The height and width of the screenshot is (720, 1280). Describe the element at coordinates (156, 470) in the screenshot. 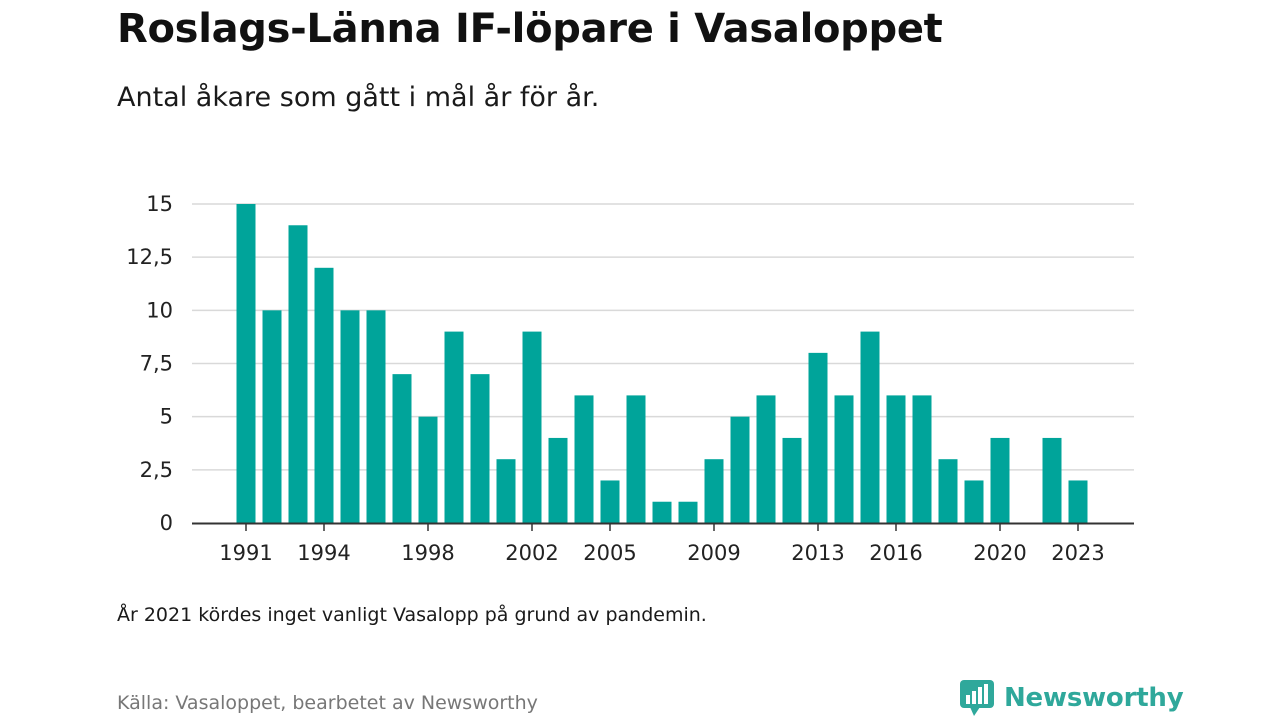

I see `y-tick-label: 2,5` at that location.